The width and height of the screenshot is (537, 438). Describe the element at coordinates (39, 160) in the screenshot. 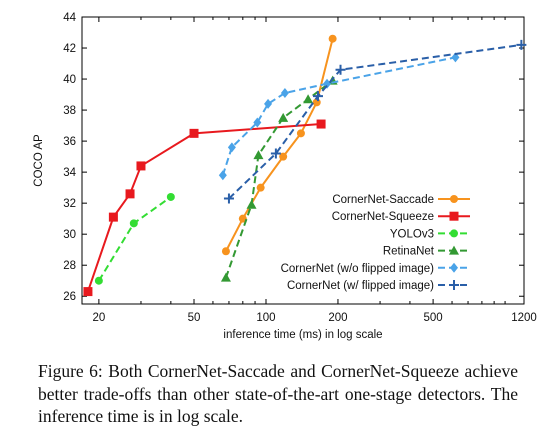

I see `y-axis-label: COCO AP` at that location.